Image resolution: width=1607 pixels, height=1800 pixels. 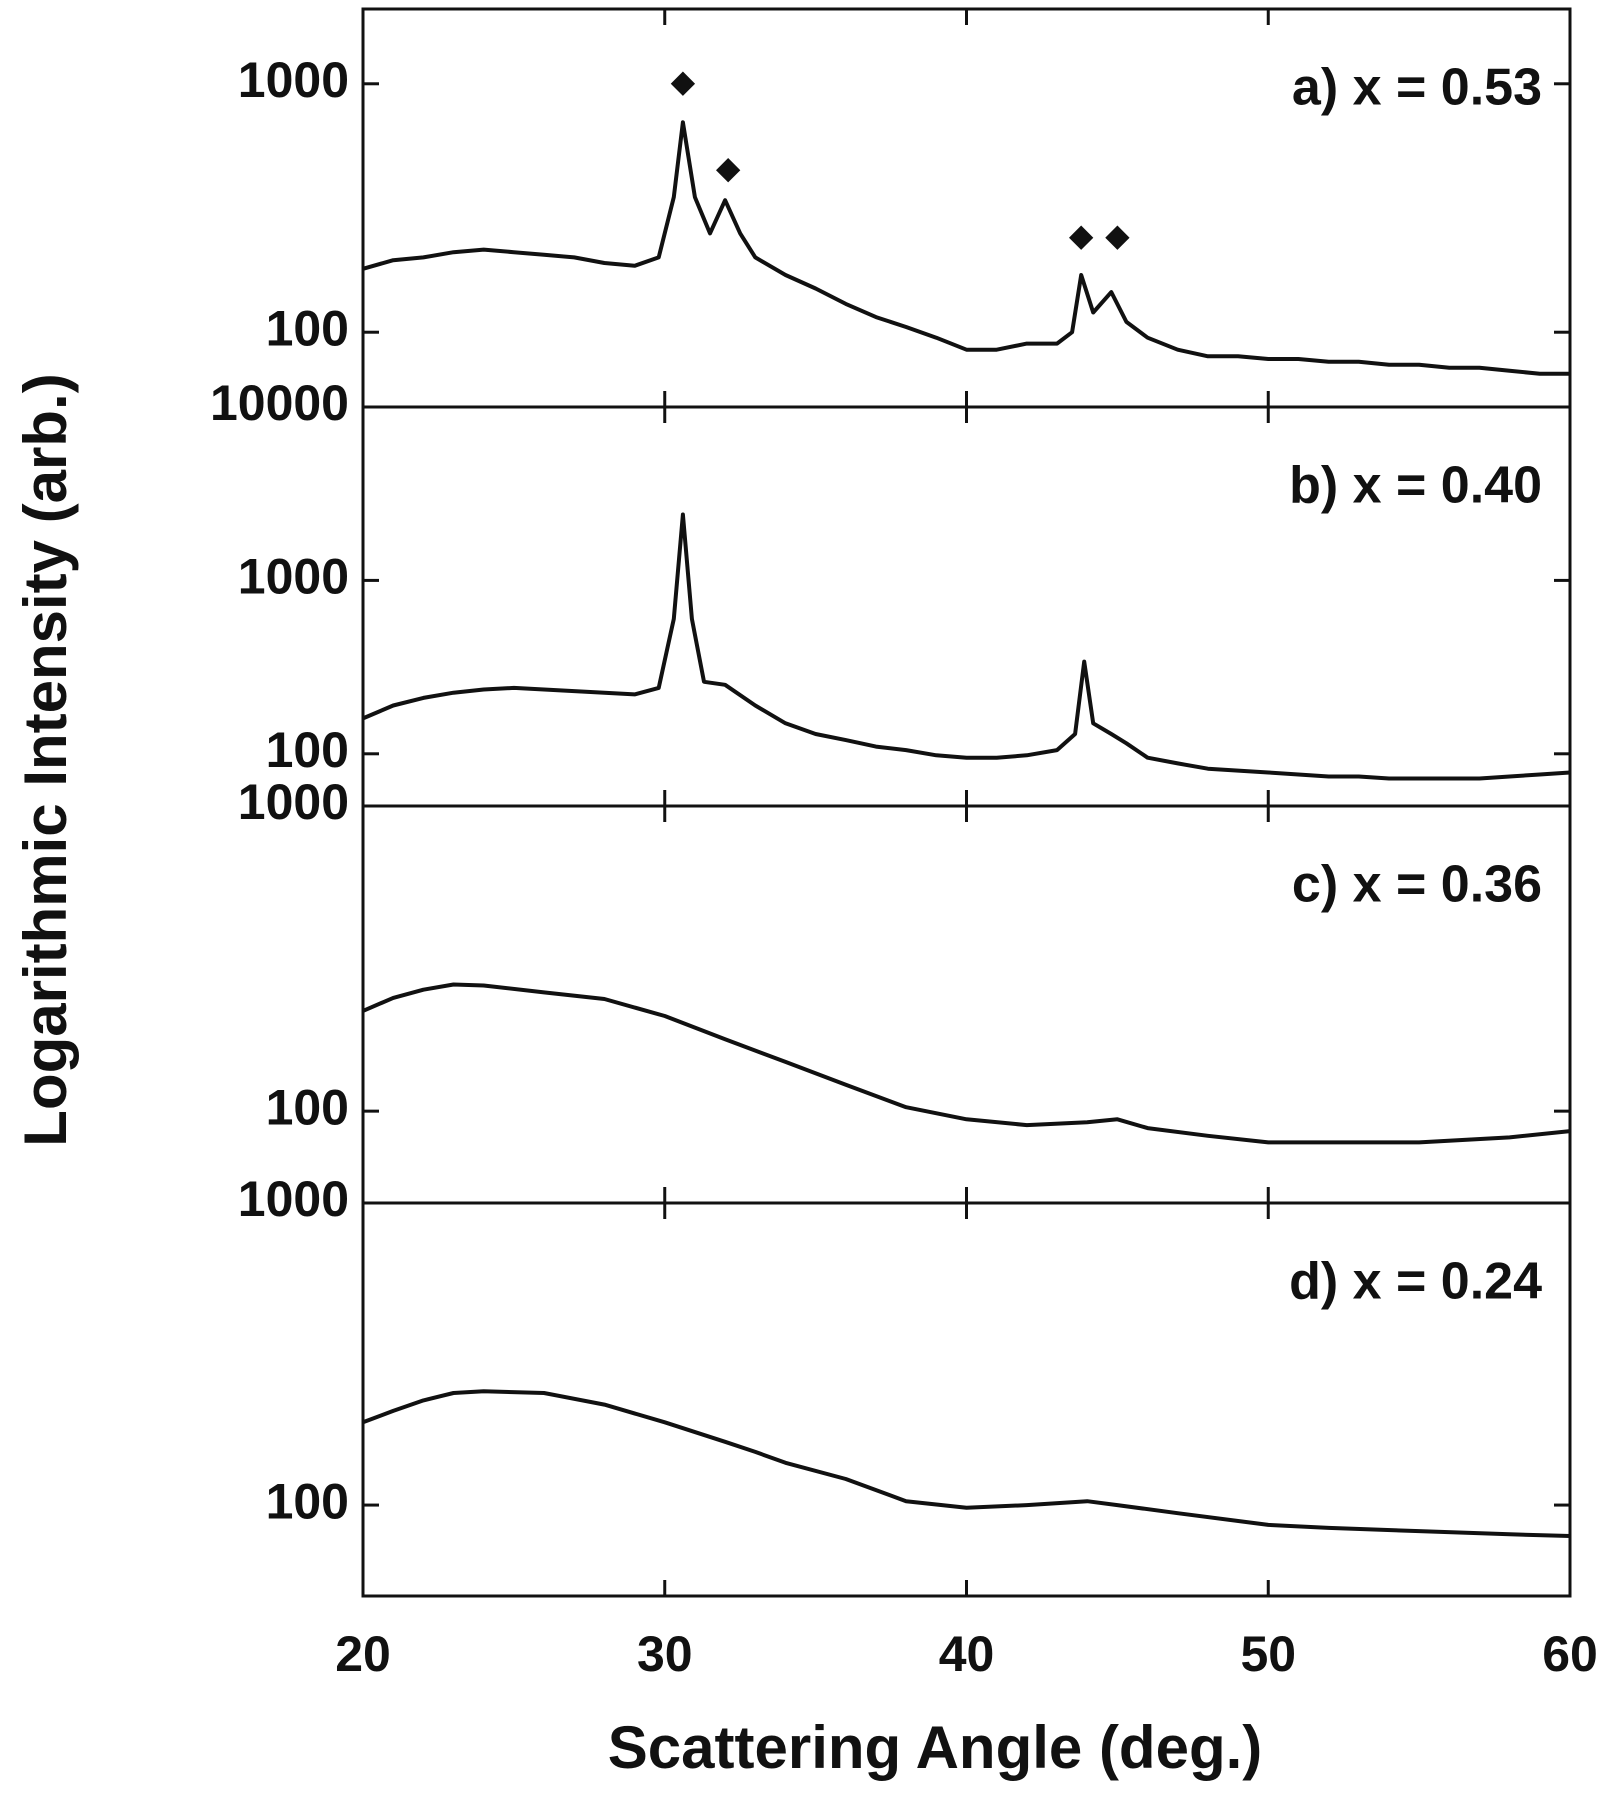 What do you see at coordinates (363, 1654) in the screenshot?
I see `x-tick-label: 20` at bounding box center [363, 1654].